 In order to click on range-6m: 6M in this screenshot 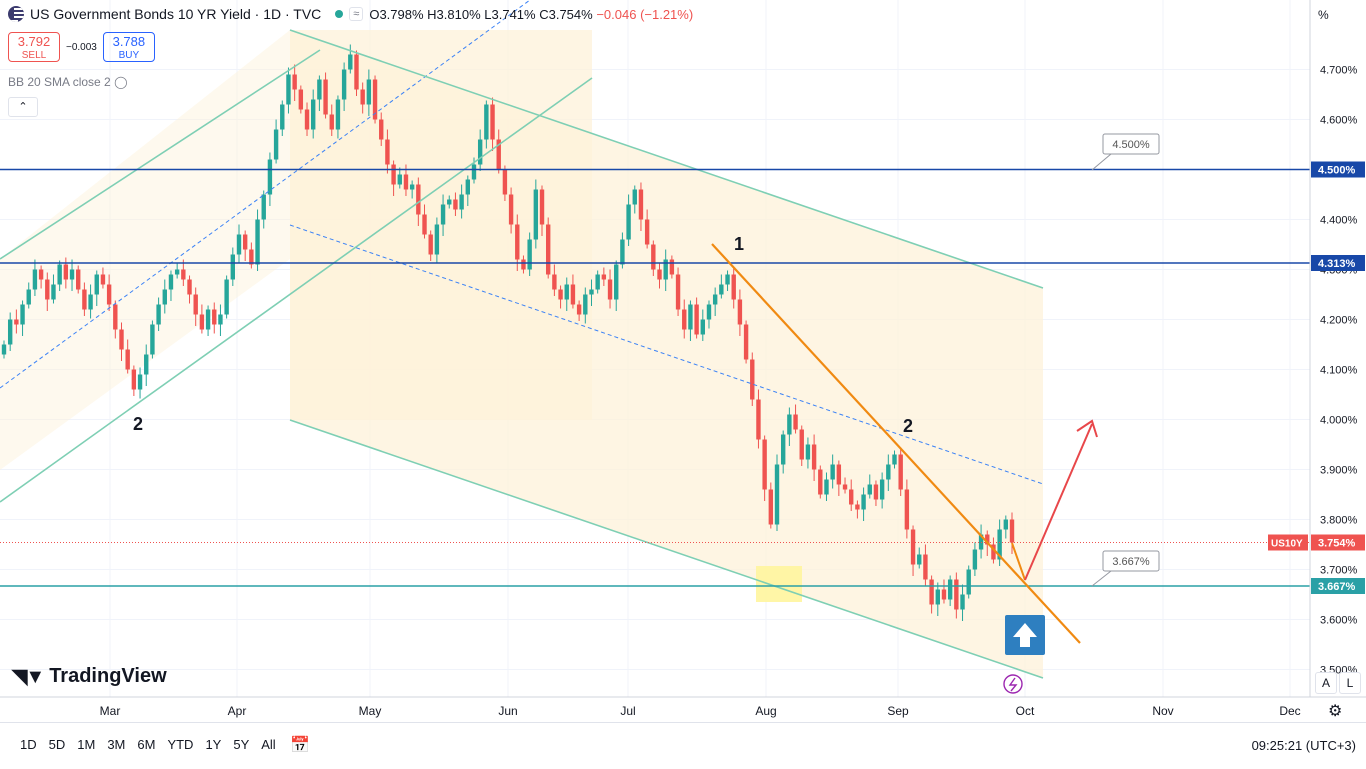, I will do `click(146, 744)`.